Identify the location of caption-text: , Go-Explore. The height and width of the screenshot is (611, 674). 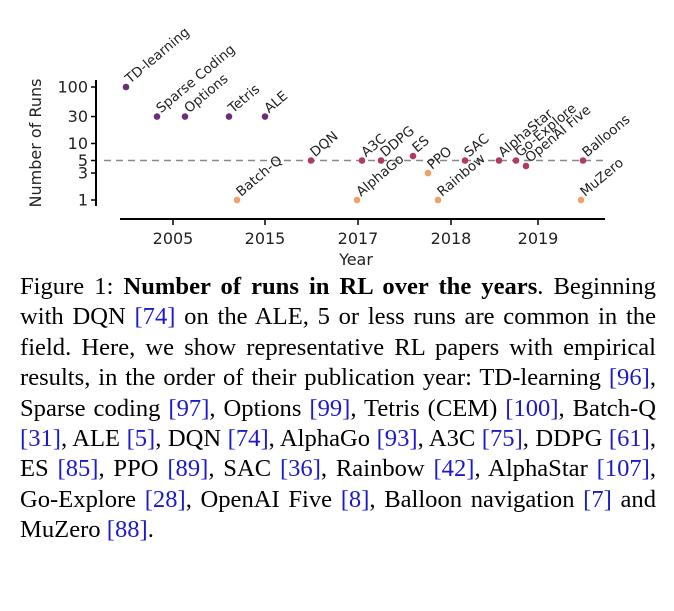
(338, 484).